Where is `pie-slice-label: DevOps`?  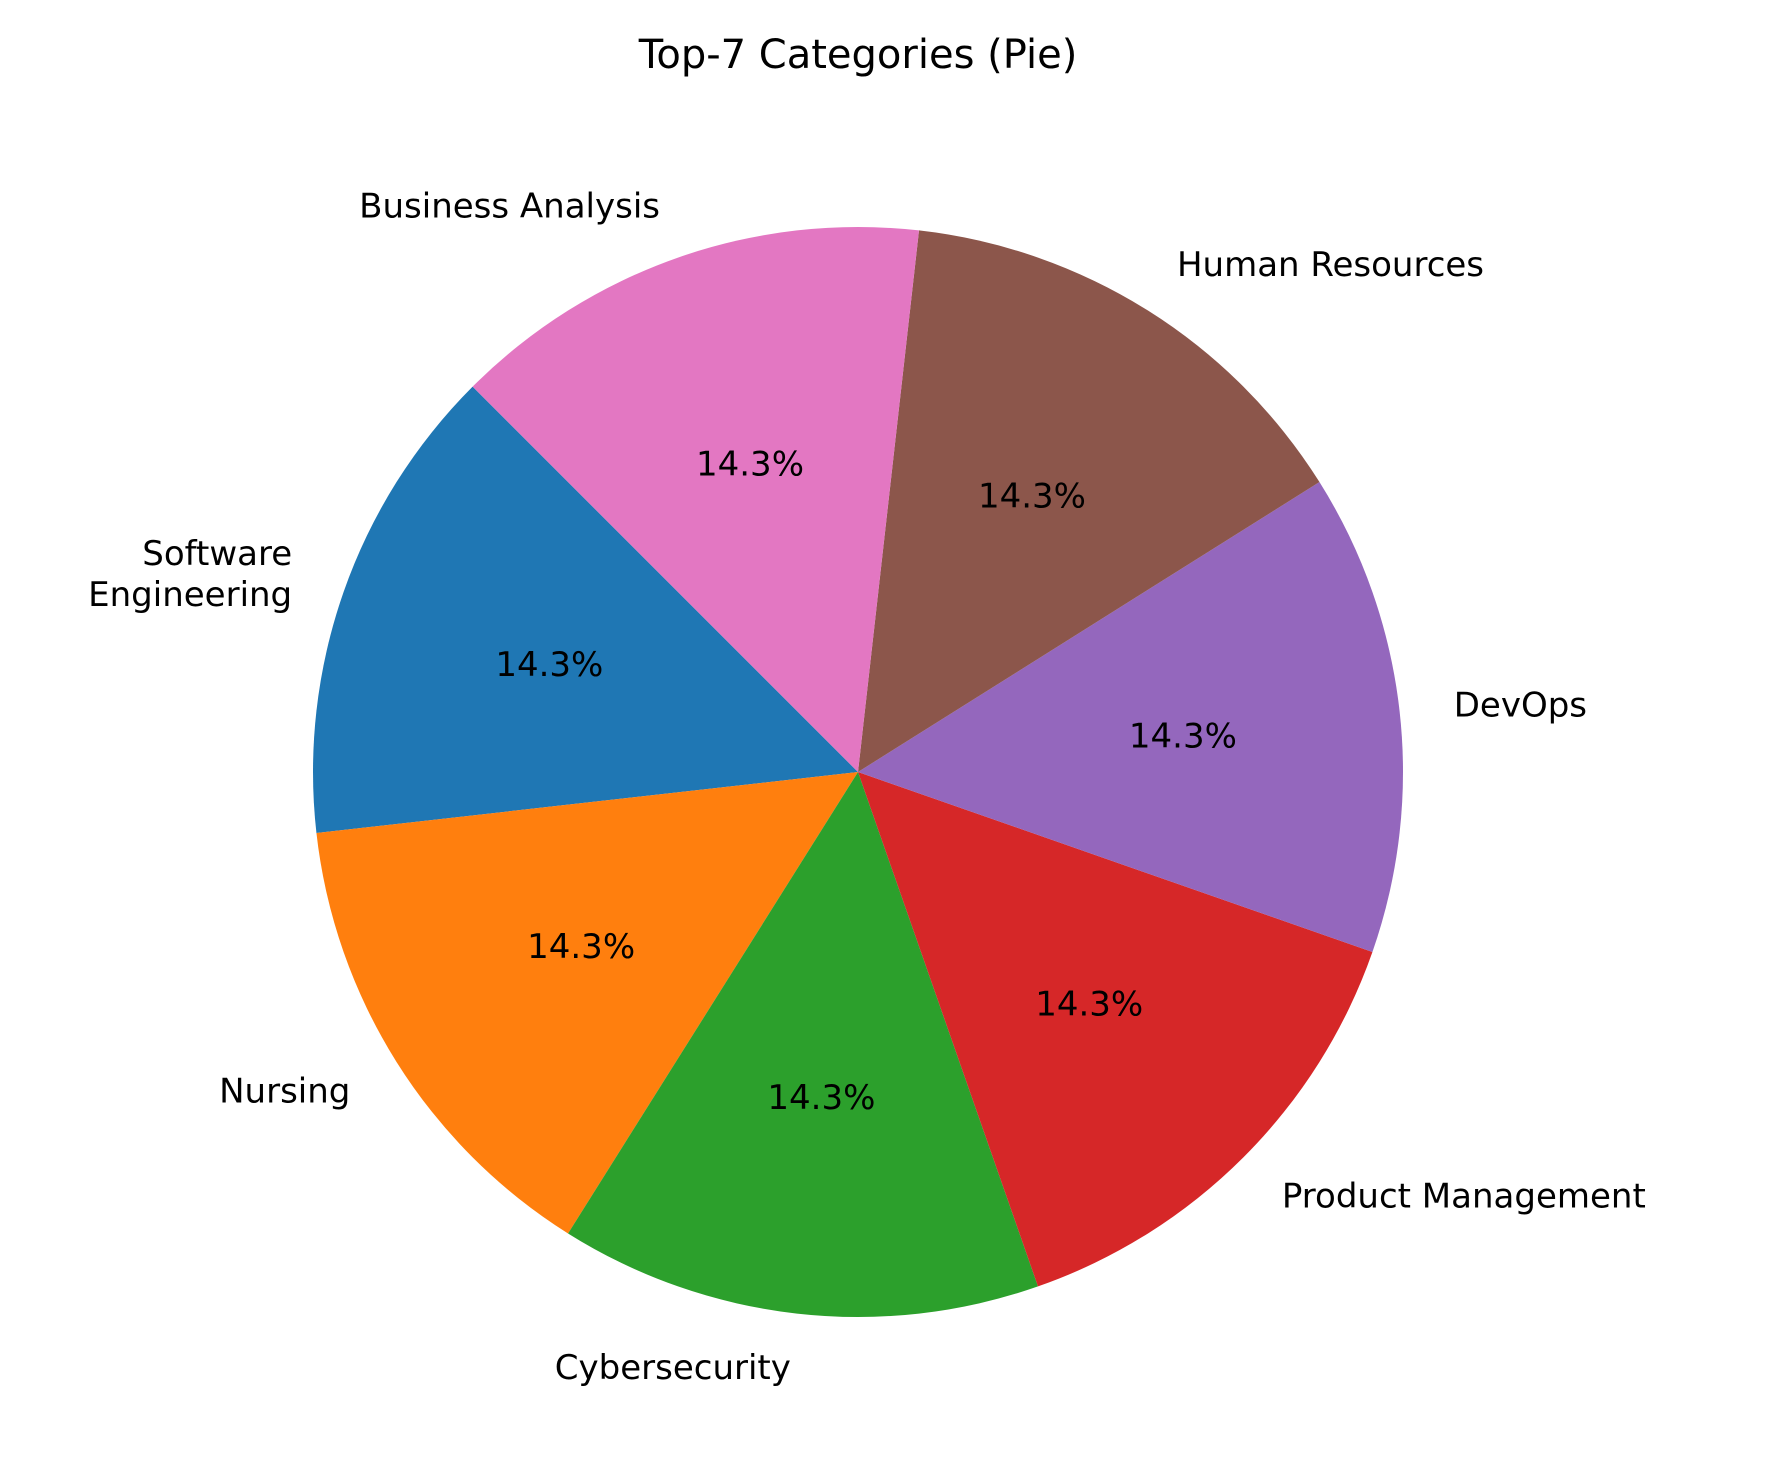 pie-slice-label: DevOps is located at coordinates (1520, 705).